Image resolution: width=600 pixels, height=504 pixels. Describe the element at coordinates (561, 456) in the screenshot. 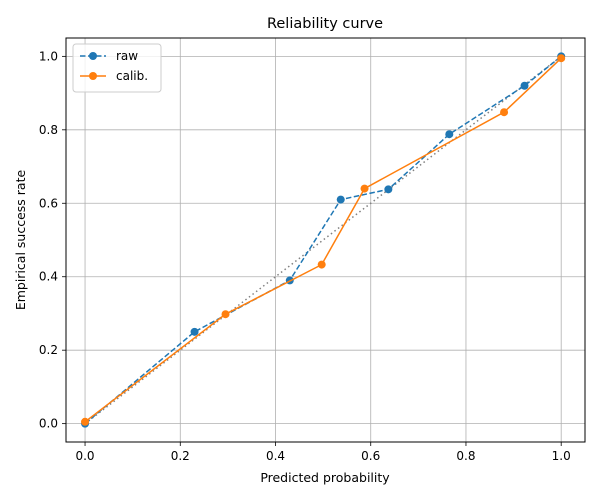

I see `x-tick-label: 1.0` at that location.